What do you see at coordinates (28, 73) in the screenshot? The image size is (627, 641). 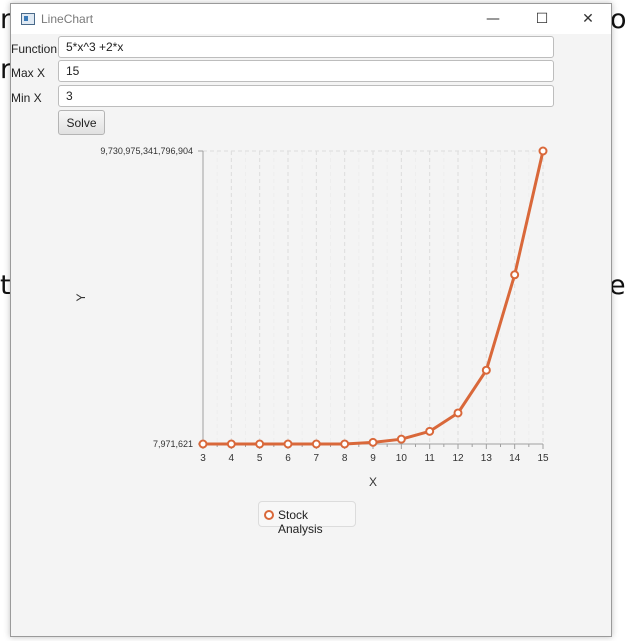 I see `max-x-label: Max X` at bounding box center [28, 73].